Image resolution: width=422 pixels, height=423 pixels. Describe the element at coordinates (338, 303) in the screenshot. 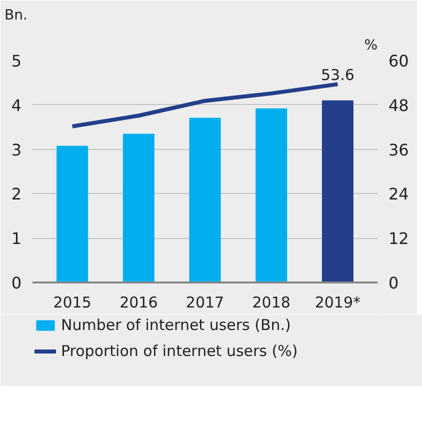

I see `x-tick-label: 2019*` at that location.